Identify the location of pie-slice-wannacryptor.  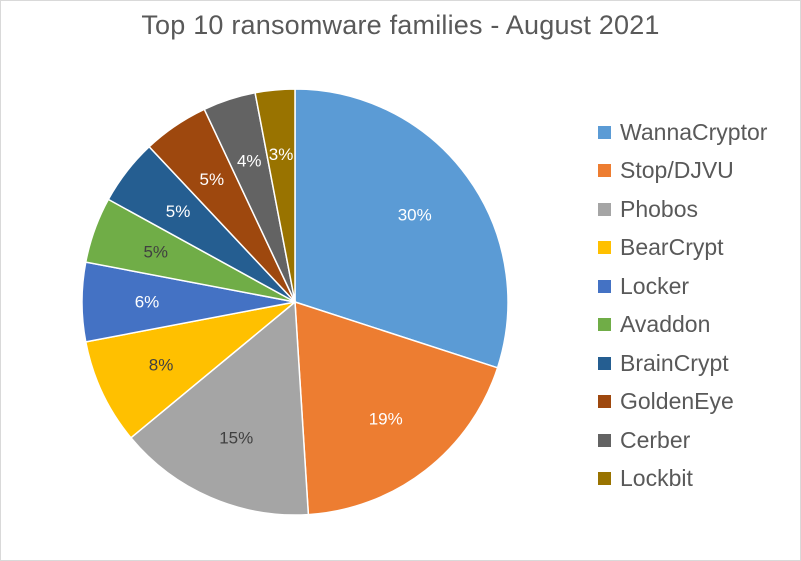
(401, 228).